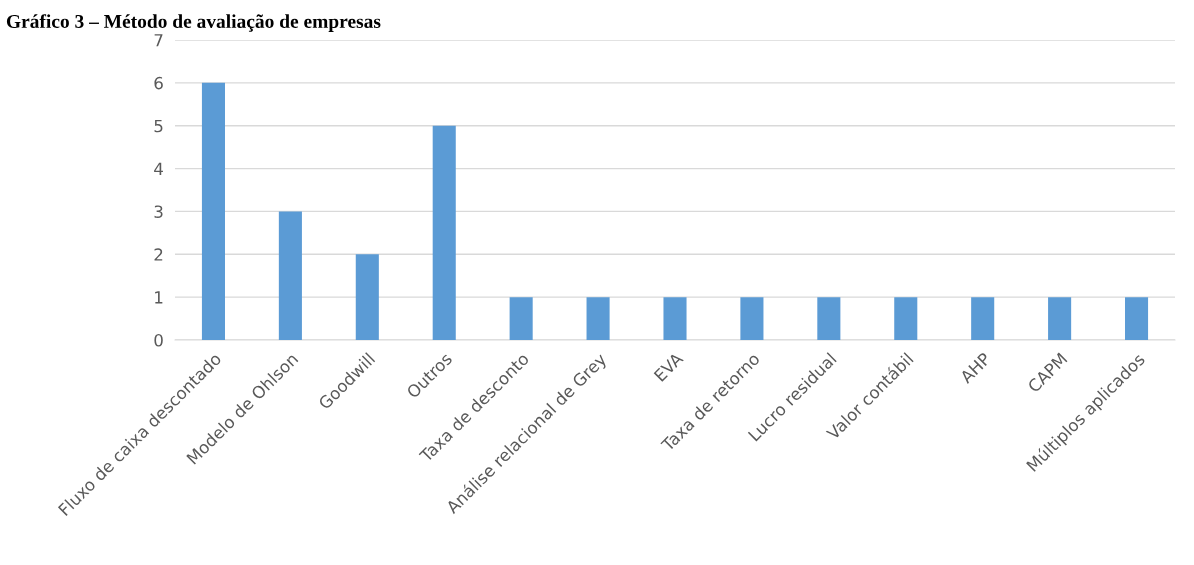 This screenshot has width=1194, height=565. Describe the element at coordinates (158, 126) in the screenshot. I see `y-tick-label: 5` at that location.